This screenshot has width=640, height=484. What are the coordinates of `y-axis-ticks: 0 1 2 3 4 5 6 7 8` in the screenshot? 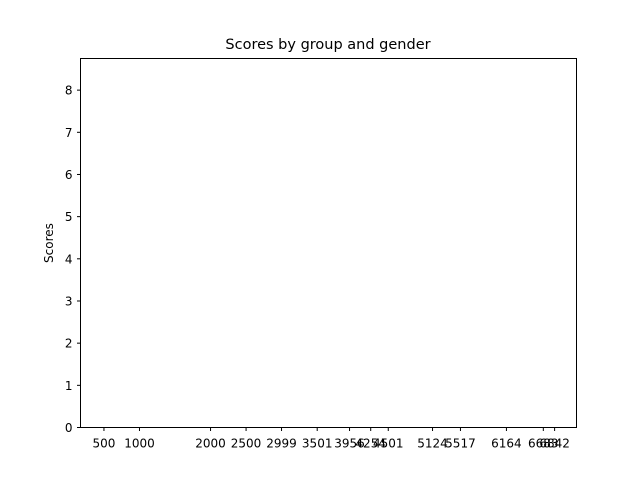 It's located at (73, 259).